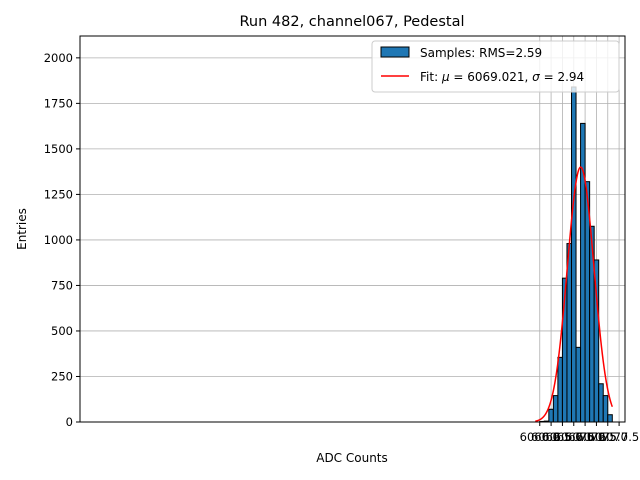  I want to click on y-tick-label: 750, so click(62, 285).